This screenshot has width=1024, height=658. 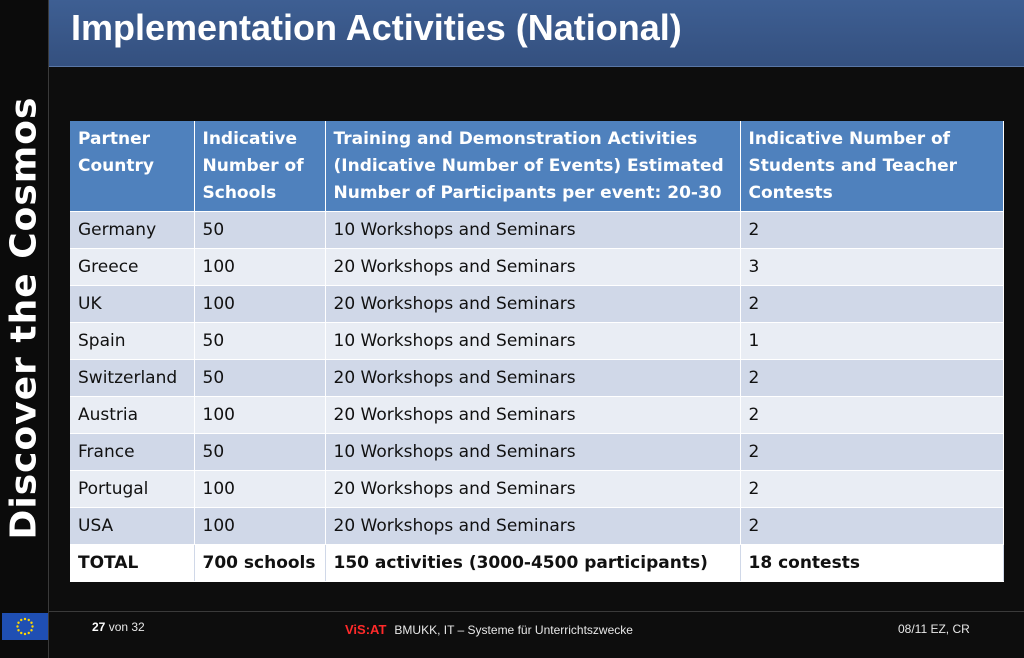 I want to click on cell-country: Germany, so click(x=132, y=230).